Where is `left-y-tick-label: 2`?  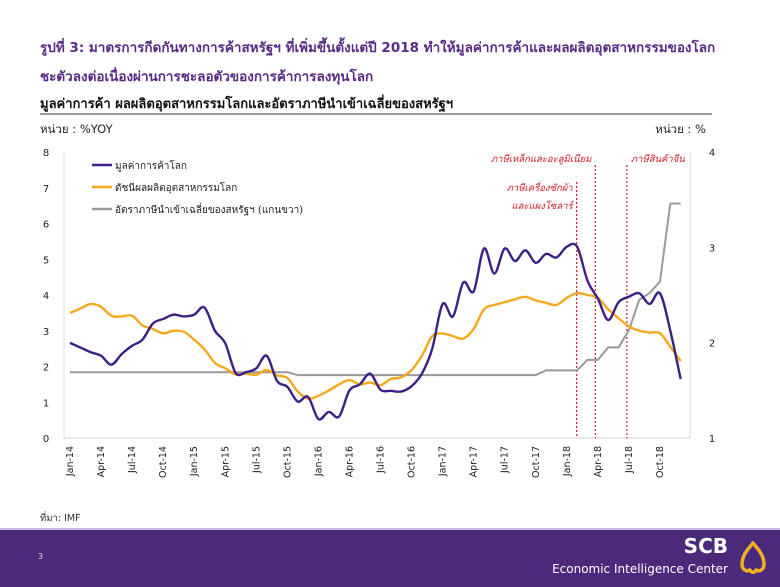
left-y-tick-label: 2 is located at coordinates (46, 368).